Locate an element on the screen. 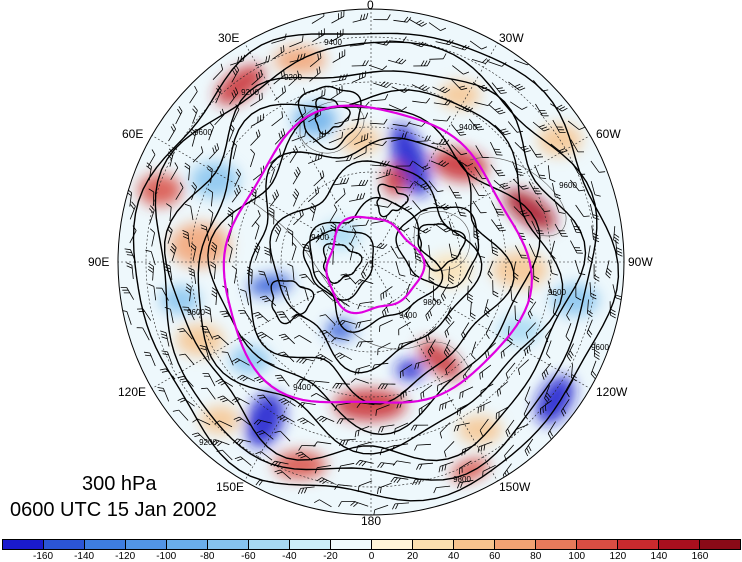  lon-label-60w: 60W is located at coordinates (608, 134).